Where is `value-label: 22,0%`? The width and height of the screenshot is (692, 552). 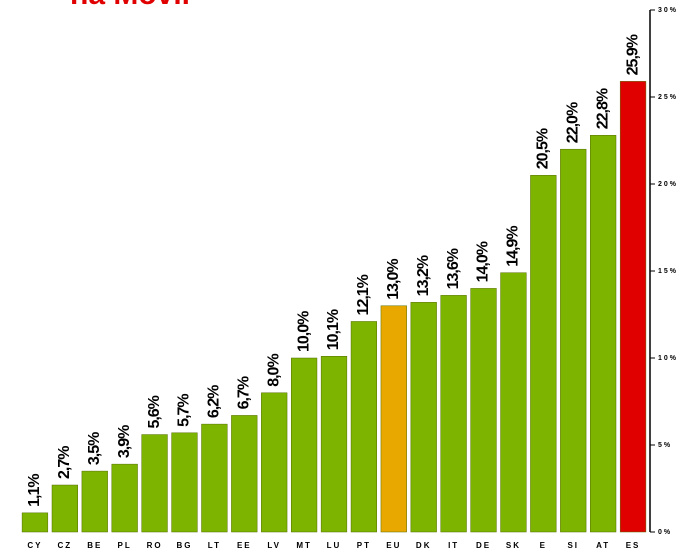
value-label: 22,0% is located at coordinates (572, 122).